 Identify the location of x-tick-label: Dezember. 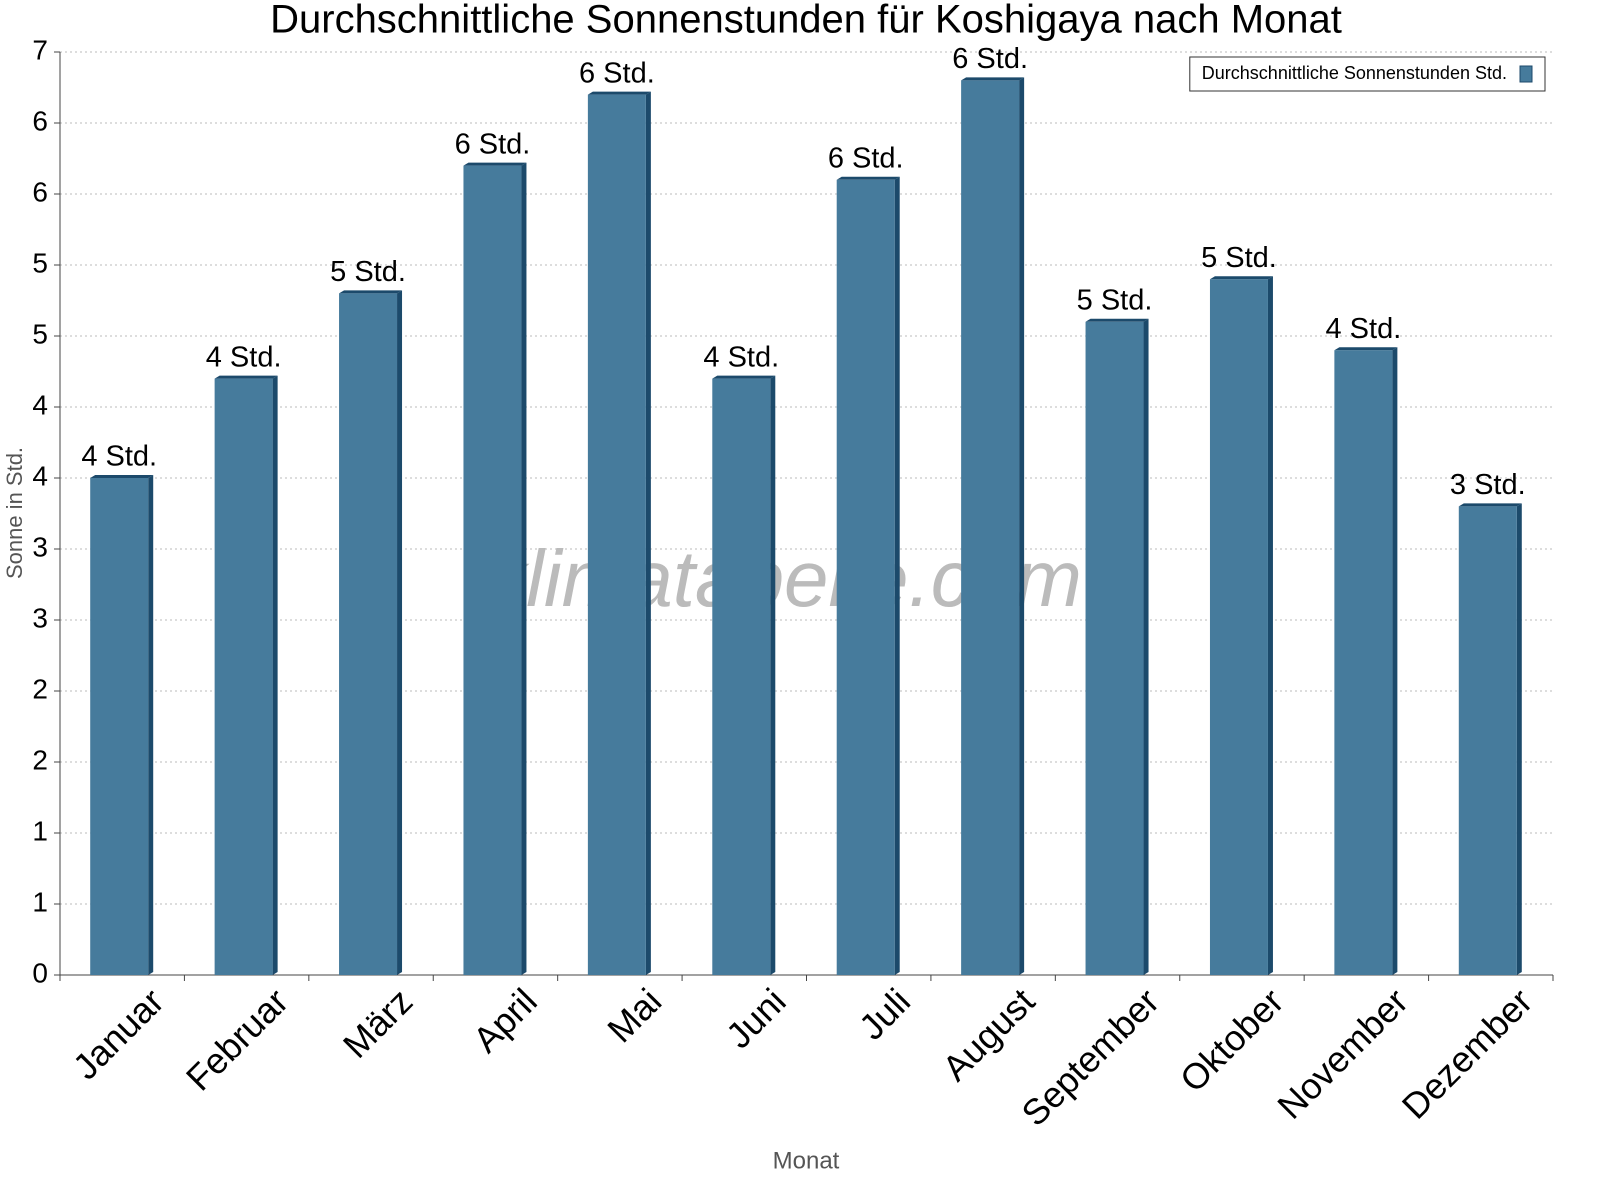
(1467, 1053).